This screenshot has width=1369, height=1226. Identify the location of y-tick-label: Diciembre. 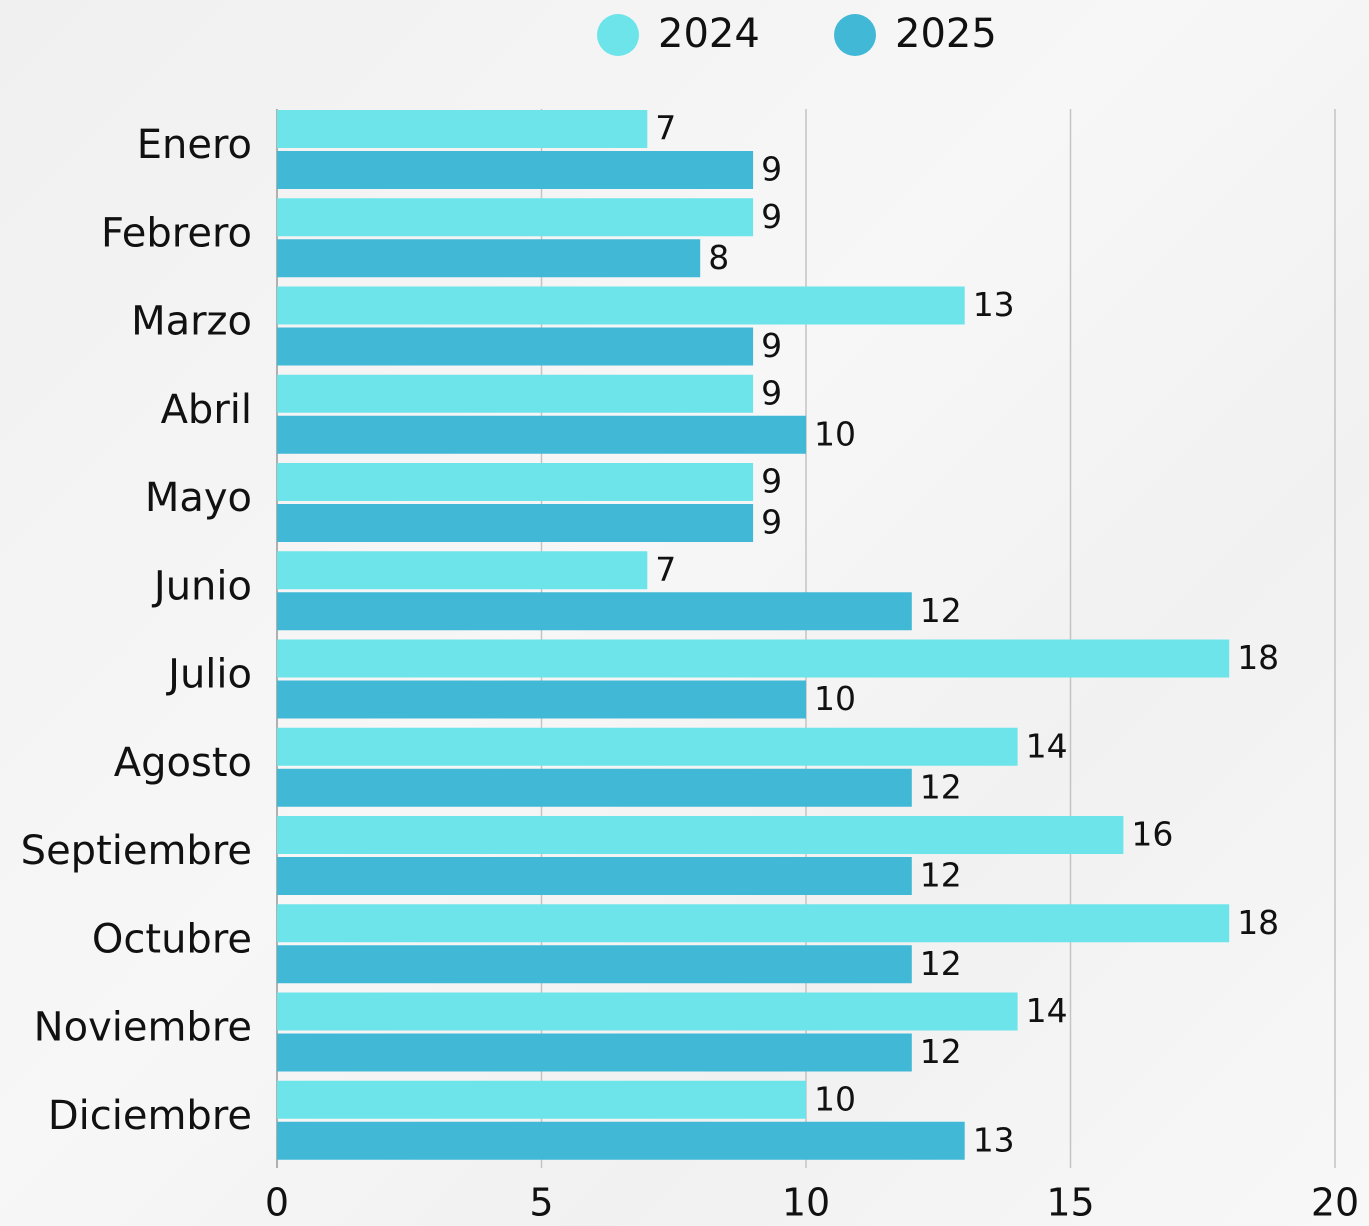
(150, 1116).